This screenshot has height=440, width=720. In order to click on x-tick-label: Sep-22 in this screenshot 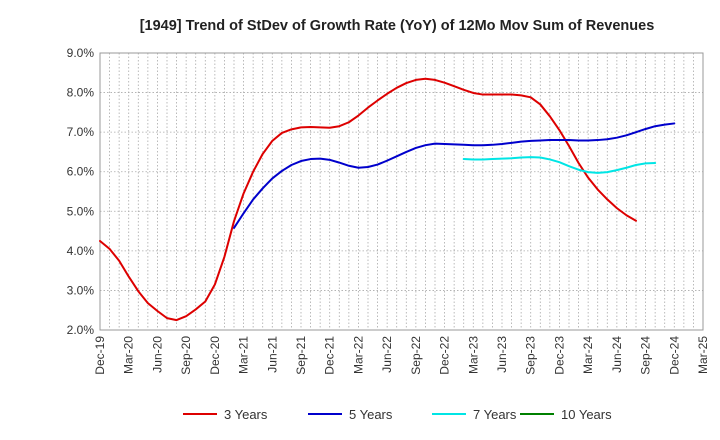, I will do `click(416, 355)`.